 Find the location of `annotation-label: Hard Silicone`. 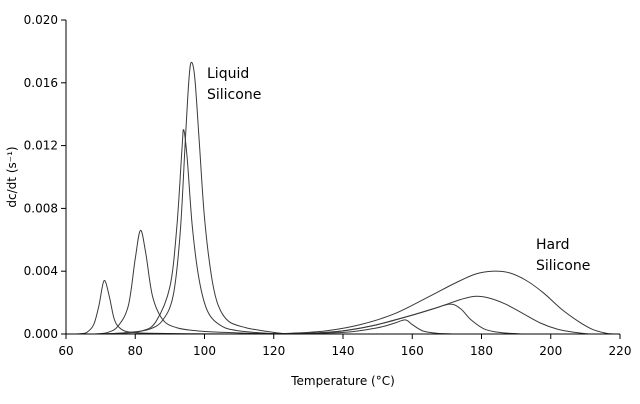

annotation-label: Hard Silicone is located at coordinates (563, 255).